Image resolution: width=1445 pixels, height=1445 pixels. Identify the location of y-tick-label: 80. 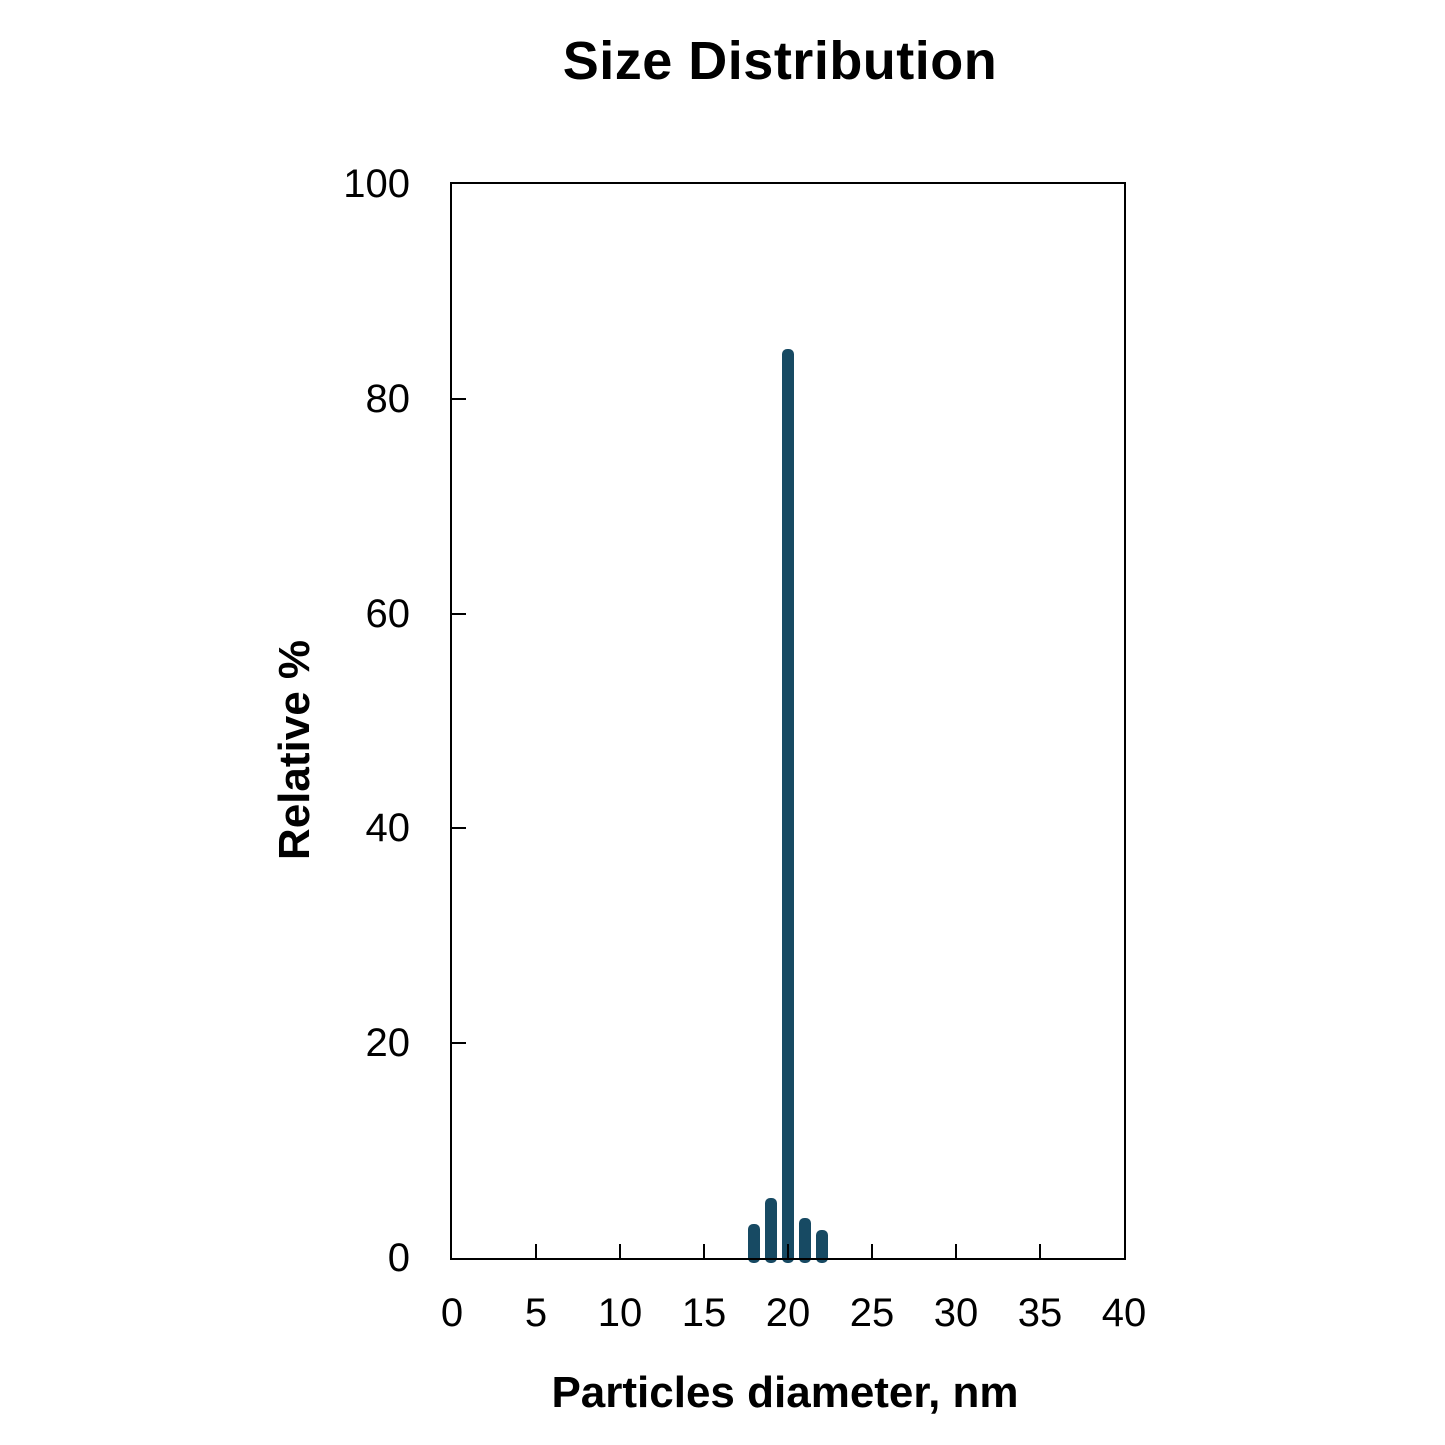
(388, 398).